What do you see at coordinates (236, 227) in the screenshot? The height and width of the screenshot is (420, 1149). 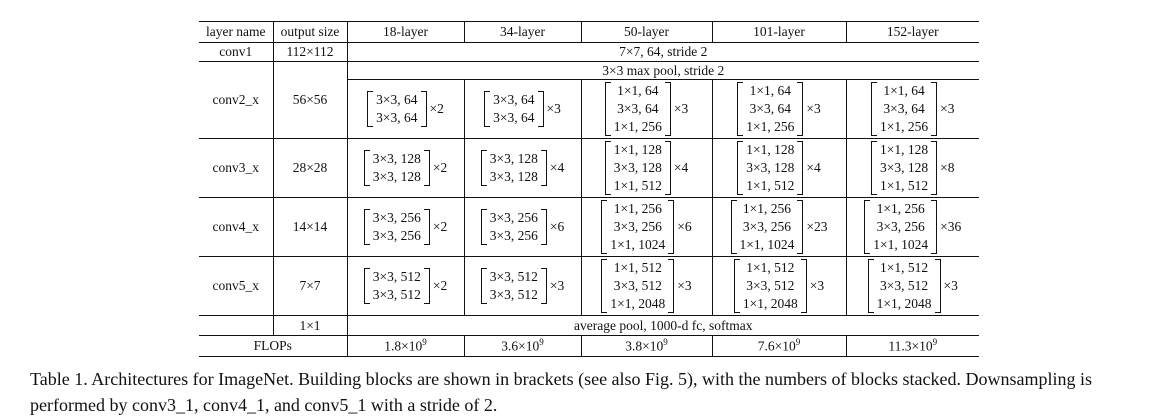 I see `layer-name-cell: conv4_x` at bounding box center [236, 227].